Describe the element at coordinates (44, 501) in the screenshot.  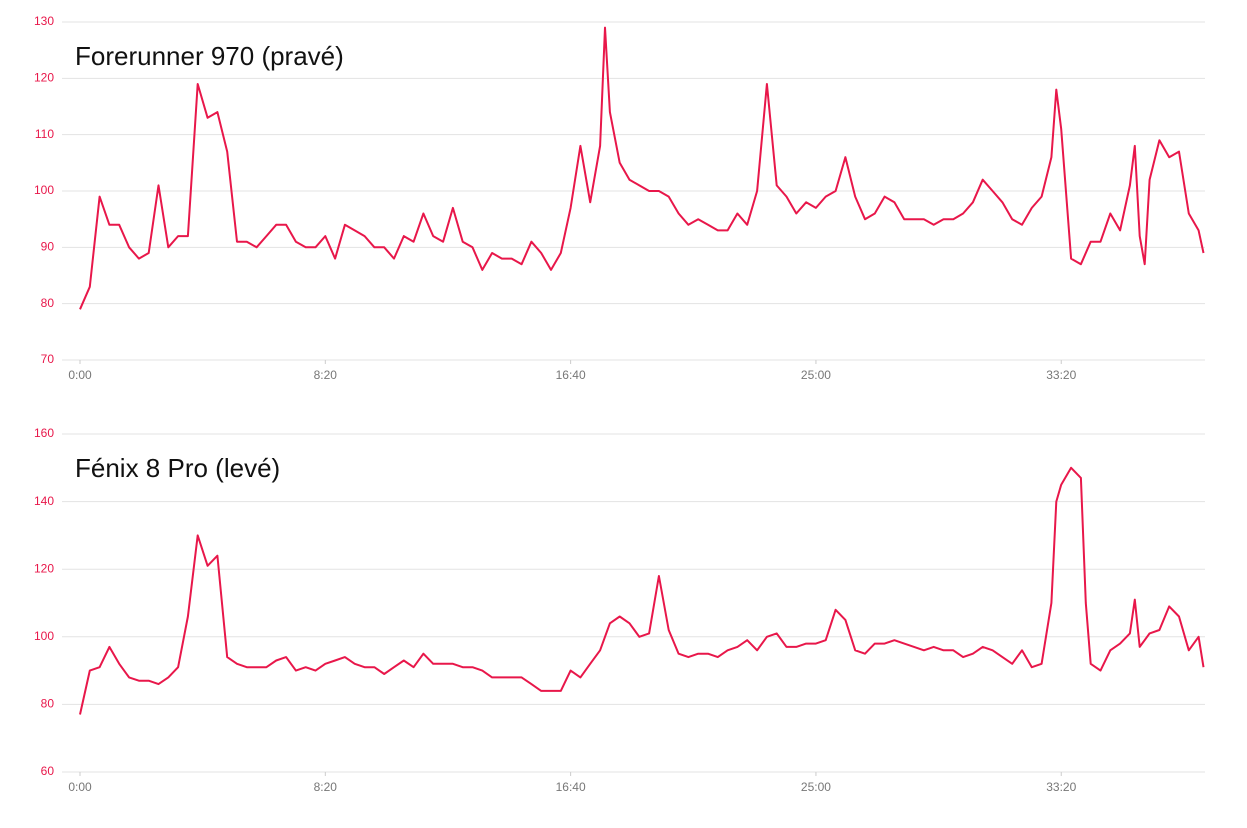
I see `y-tick-label: 140` at that location.